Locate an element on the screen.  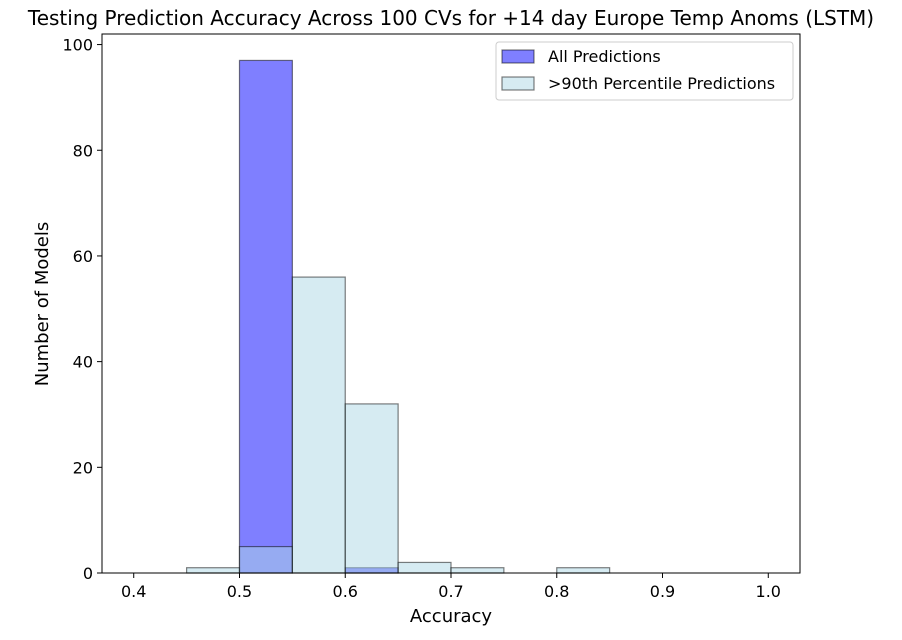
y-tick-label: 100 is located at coordinates (77, 45).